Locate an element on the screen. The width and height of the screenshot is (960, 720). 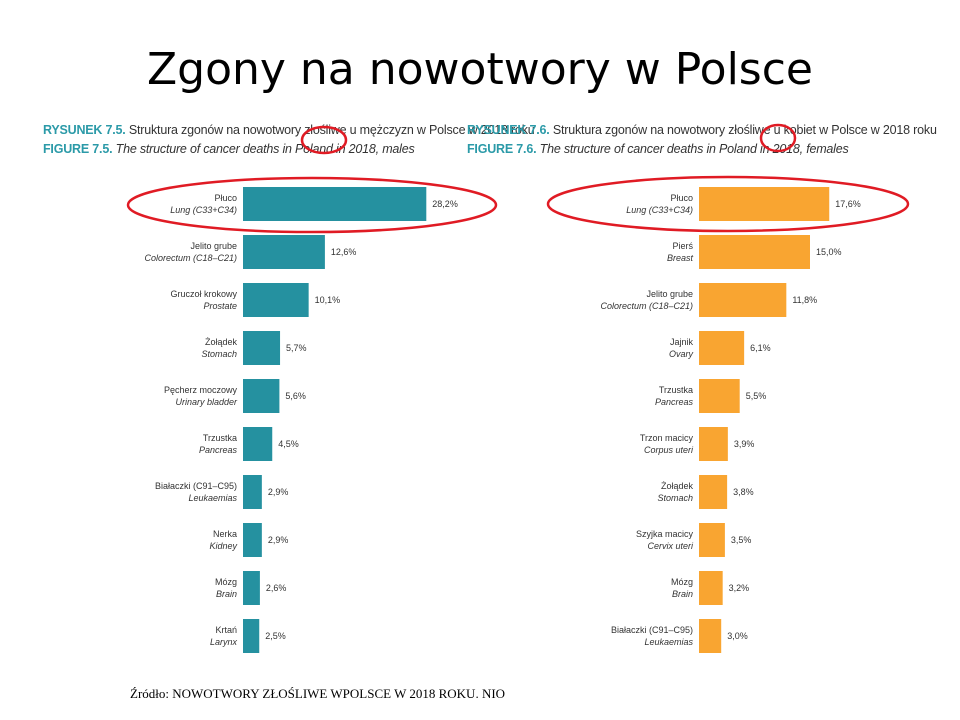
male-word-highlight-ellipse is located at coordinates (324, 140).